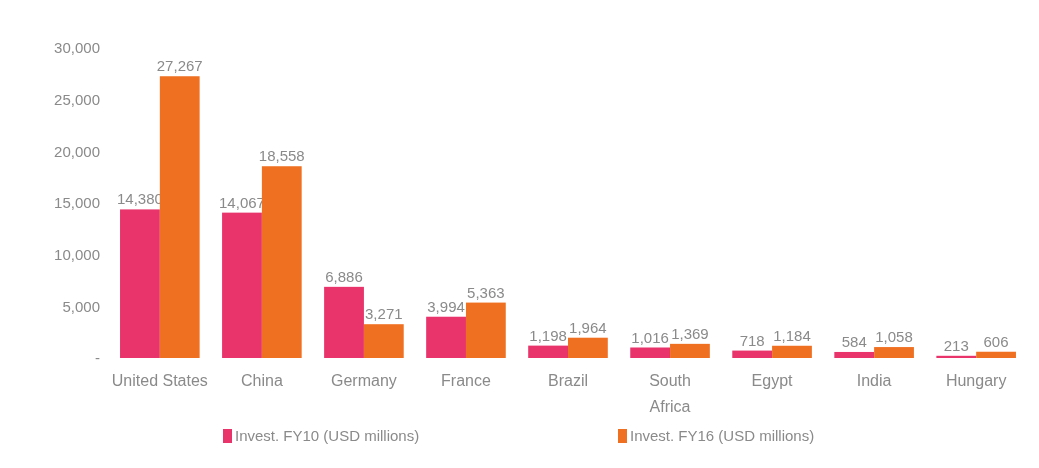  I want to click on legend-label: Invest. FY10 (USD millions), so click(327, 436).